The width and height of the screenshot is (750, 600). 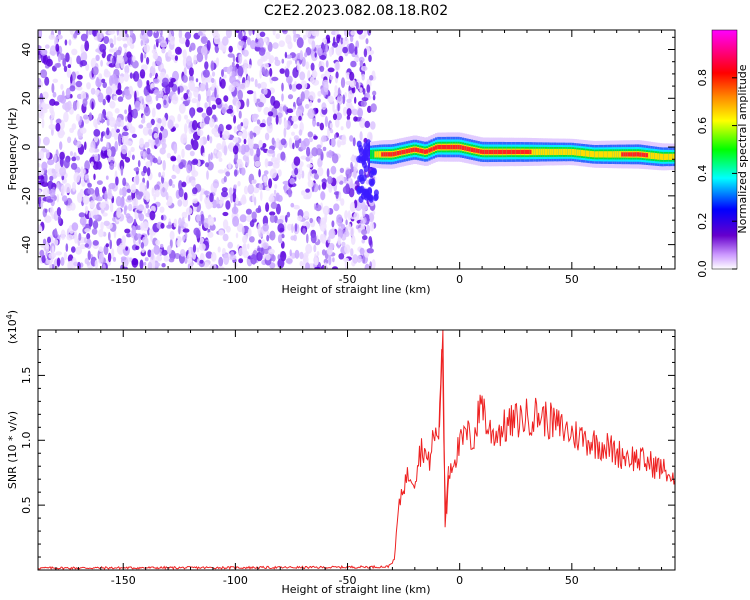 I want to click on spectrogram-xlabel: Height of straight line (km), so click(x=355, y=289).